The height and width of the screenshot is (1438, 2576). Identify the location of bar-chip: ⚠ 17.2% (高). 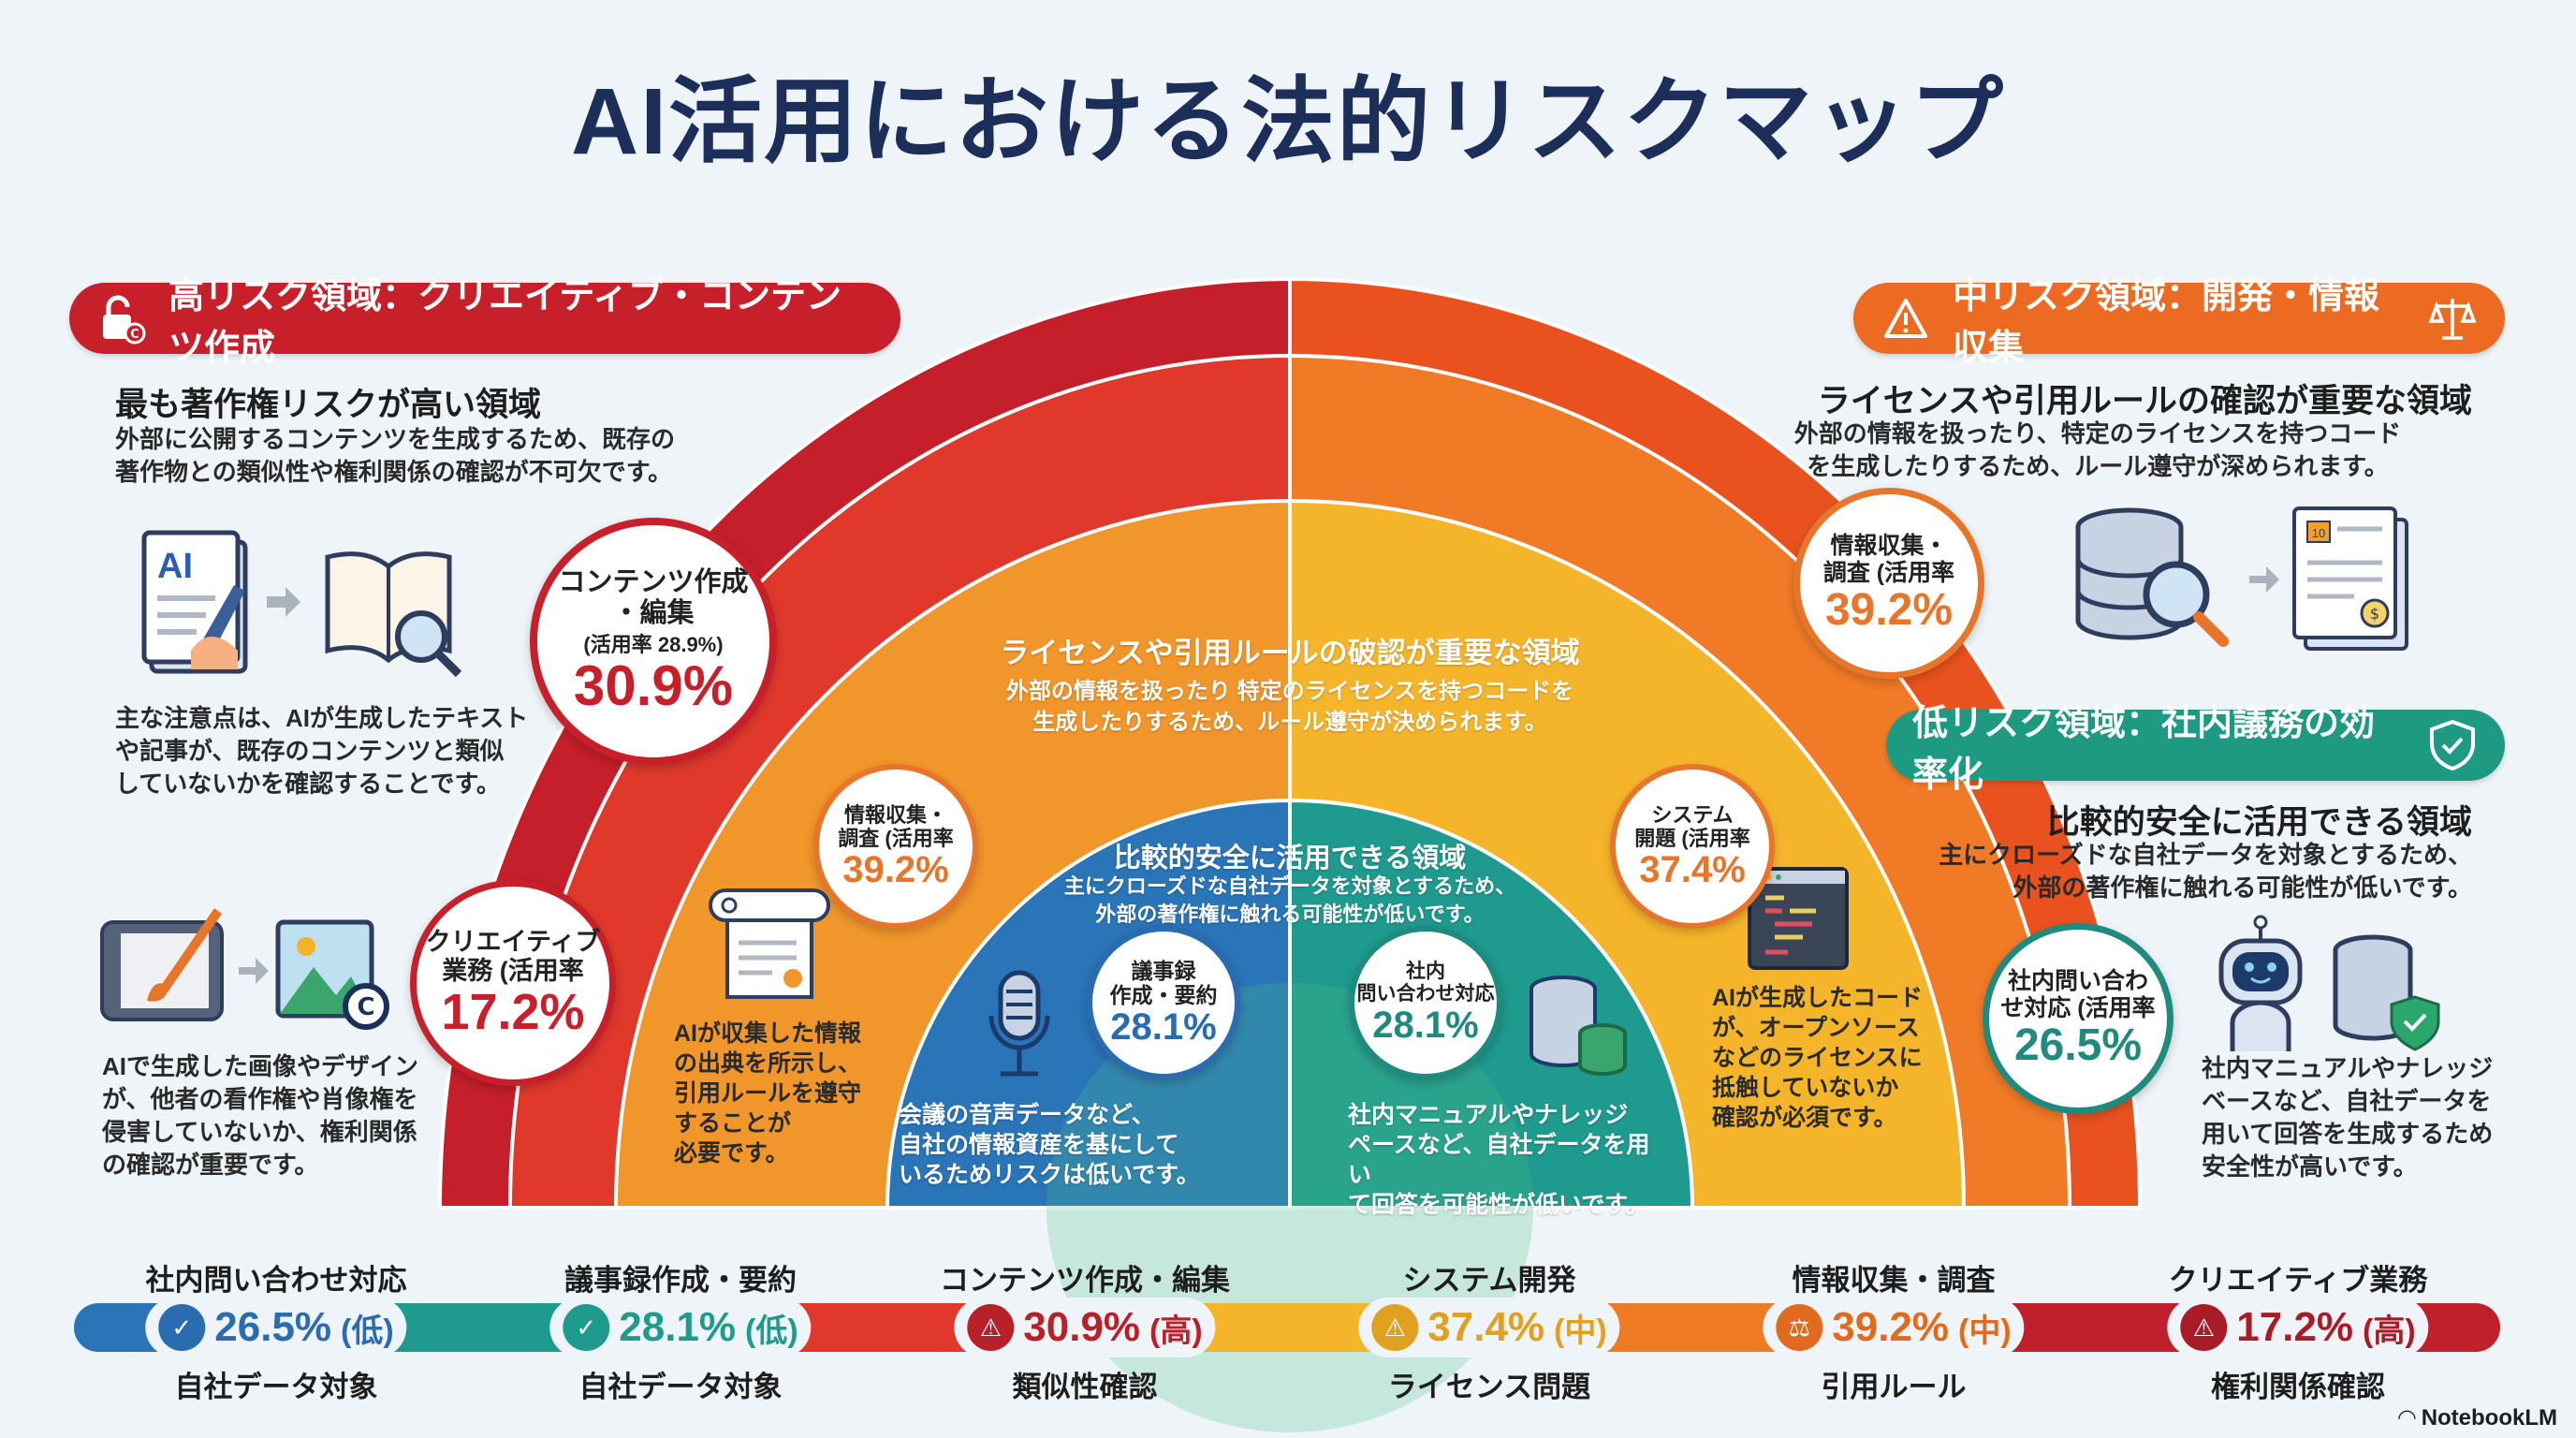
(2298, 1327).